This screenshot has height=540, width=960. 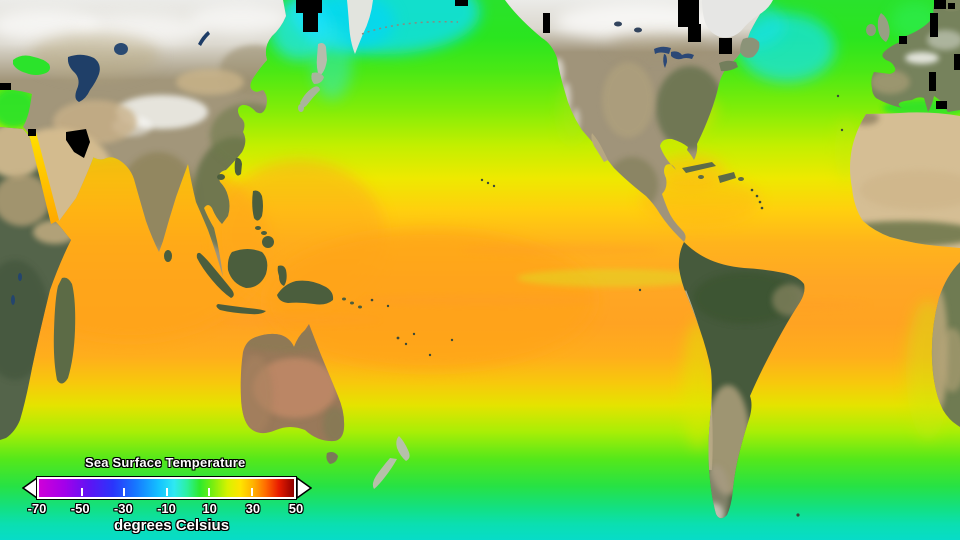 I want to click on africa-east-terrain, so click(x=35, y=253).